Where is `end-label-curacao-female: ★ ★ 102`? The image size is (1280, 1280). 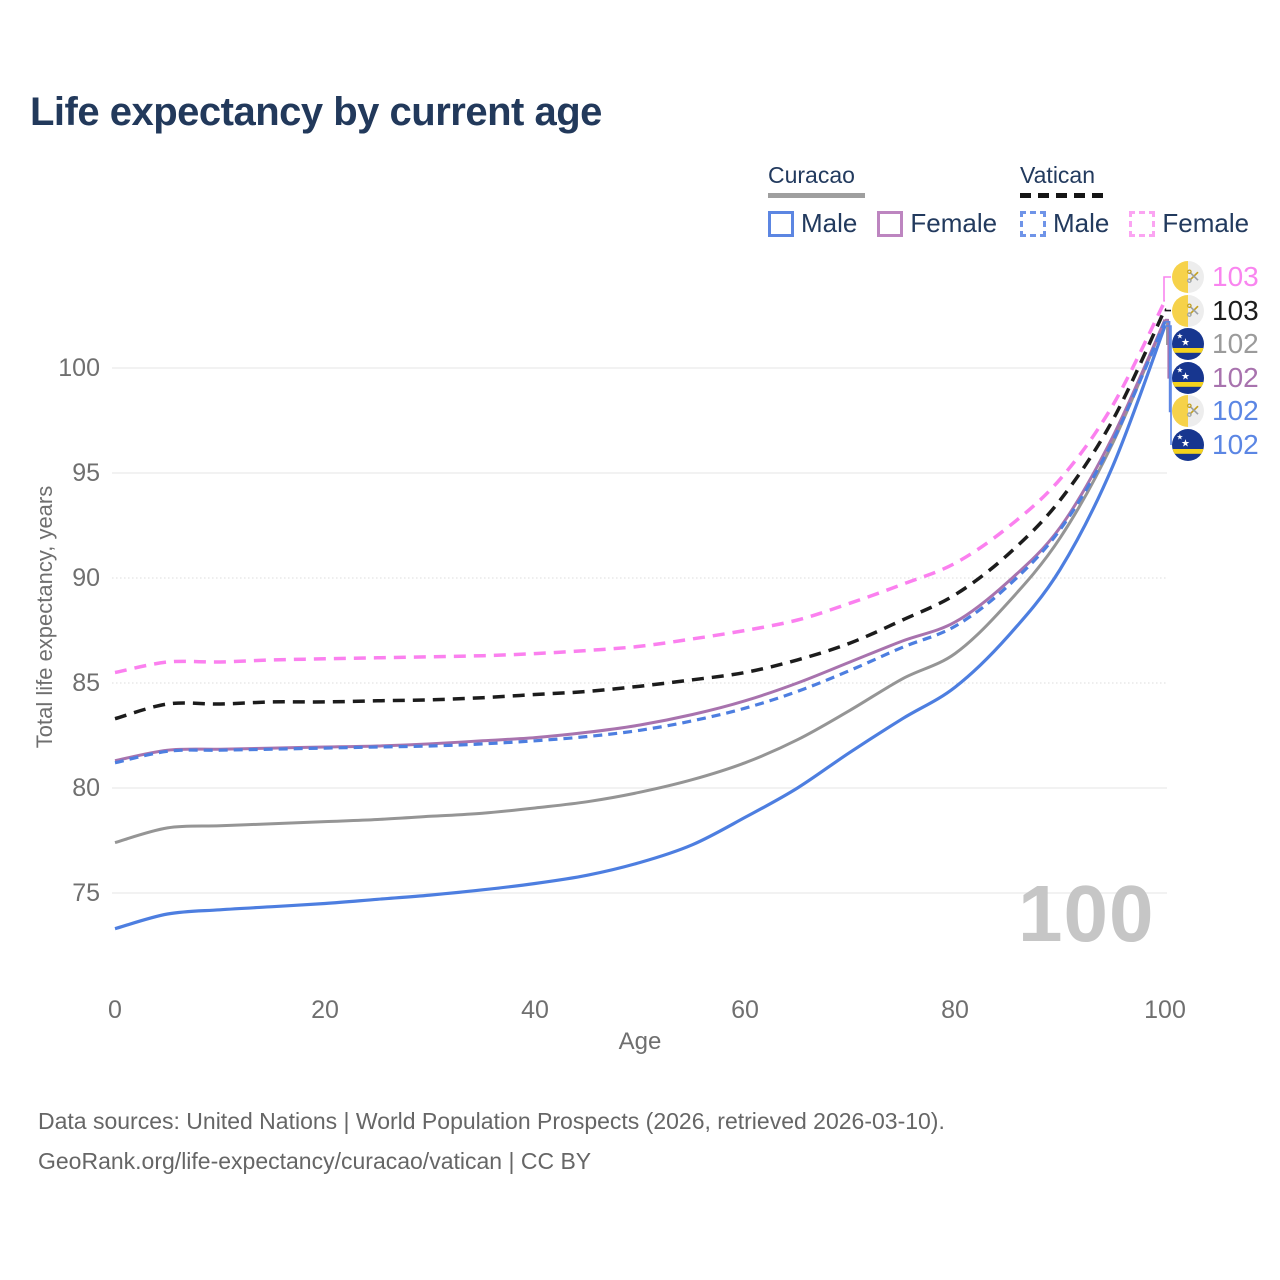 end-label-curacao-female: ★ ★ 102 is located at coordinates (1215, 378).